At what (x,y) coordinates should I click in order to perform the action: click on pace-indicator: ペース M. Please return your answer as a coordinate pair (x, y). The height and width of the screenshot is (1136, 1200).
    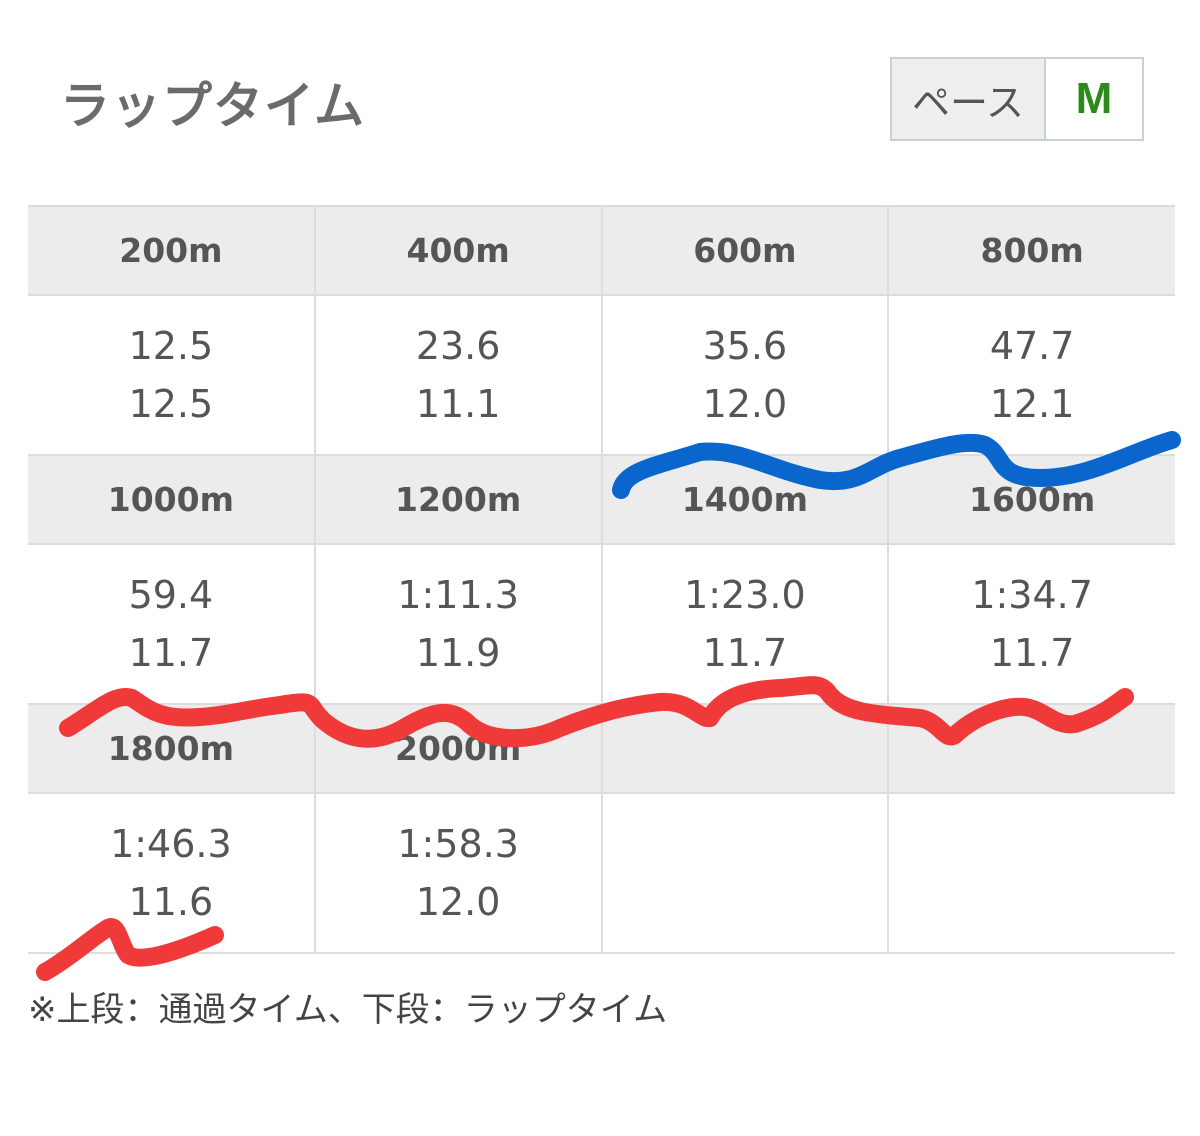
    Looking at the image, I should click on (1017, 99).